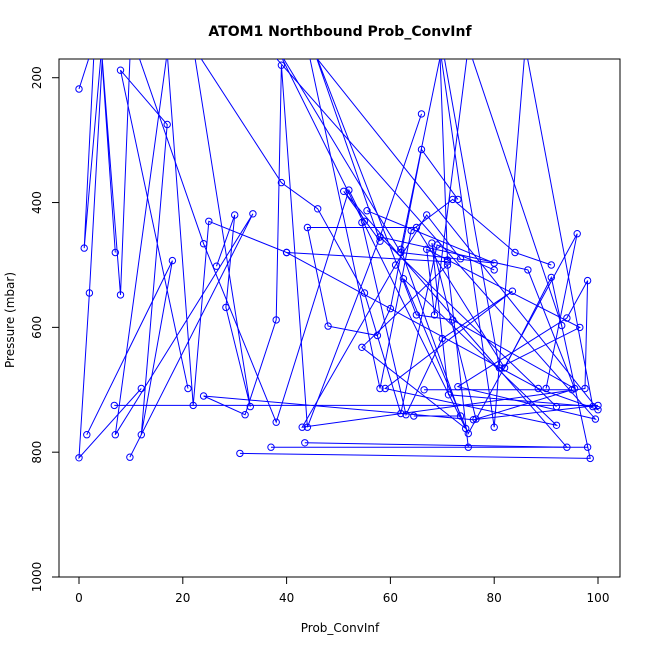  What do you see at coordinates (340, 32) in the screenshot?
I see `chart-title: ATOM1 Northbound Prob_ConvInf` at bounding box center [340, 32].